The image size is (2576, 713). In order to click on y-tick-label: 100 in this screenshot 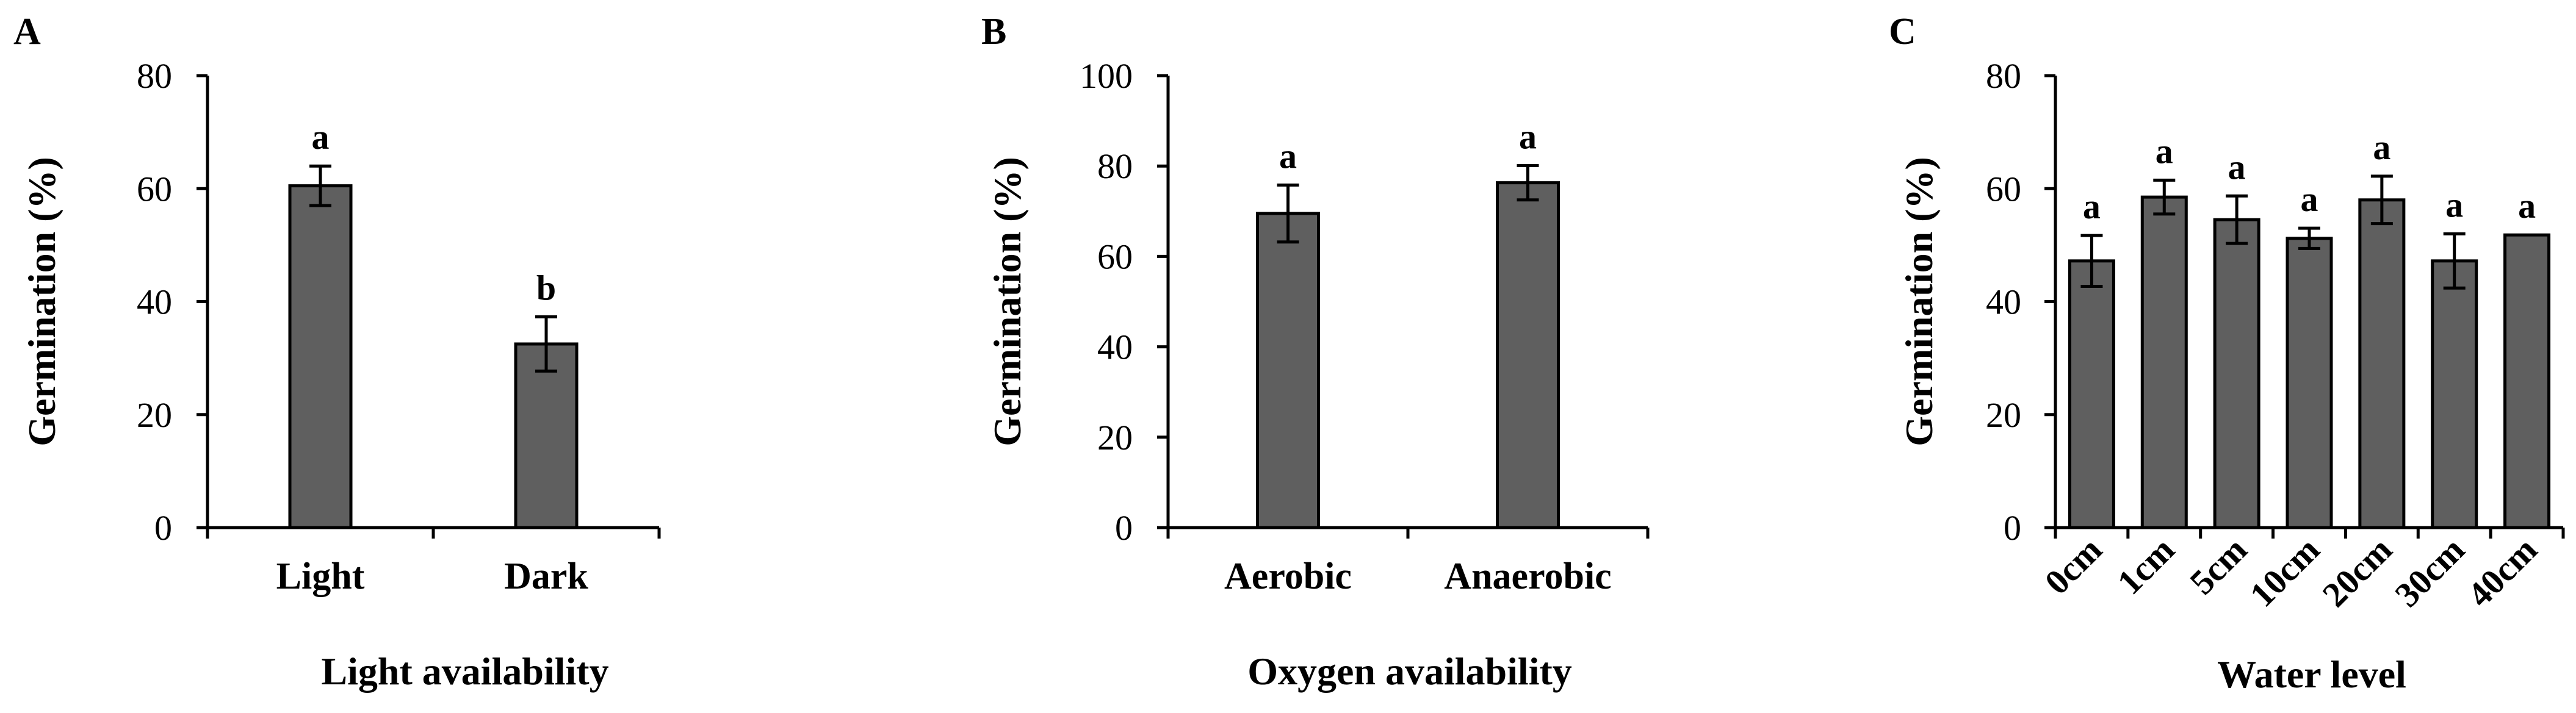, I will do `click(1106, 76)`.